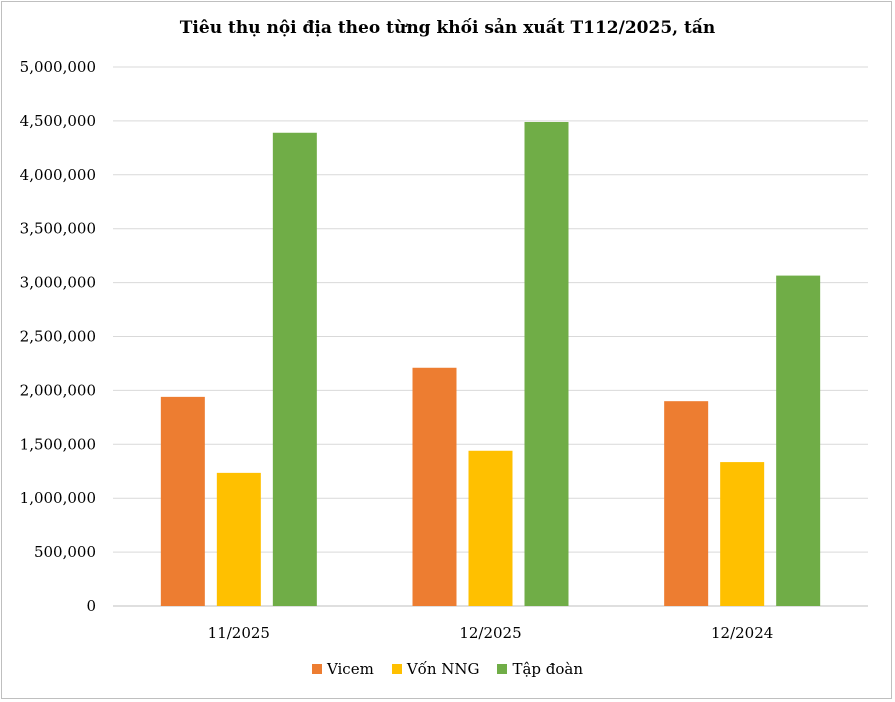 The image size is (895, 702). Describe the element at coordinates (546, 363) in the screenshot. I see `bar-tập-đoàn-12-2025` at that location.